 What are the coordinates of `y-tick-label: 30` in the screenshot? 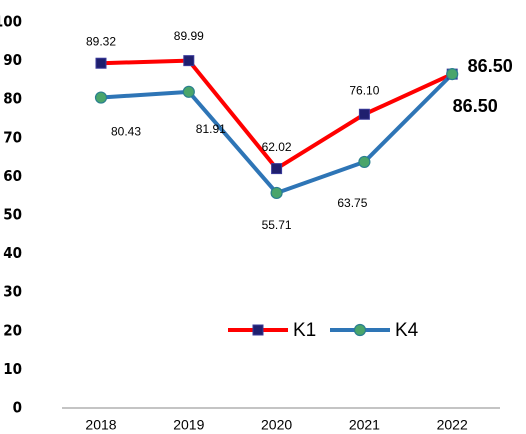 It's located at (12, 292).